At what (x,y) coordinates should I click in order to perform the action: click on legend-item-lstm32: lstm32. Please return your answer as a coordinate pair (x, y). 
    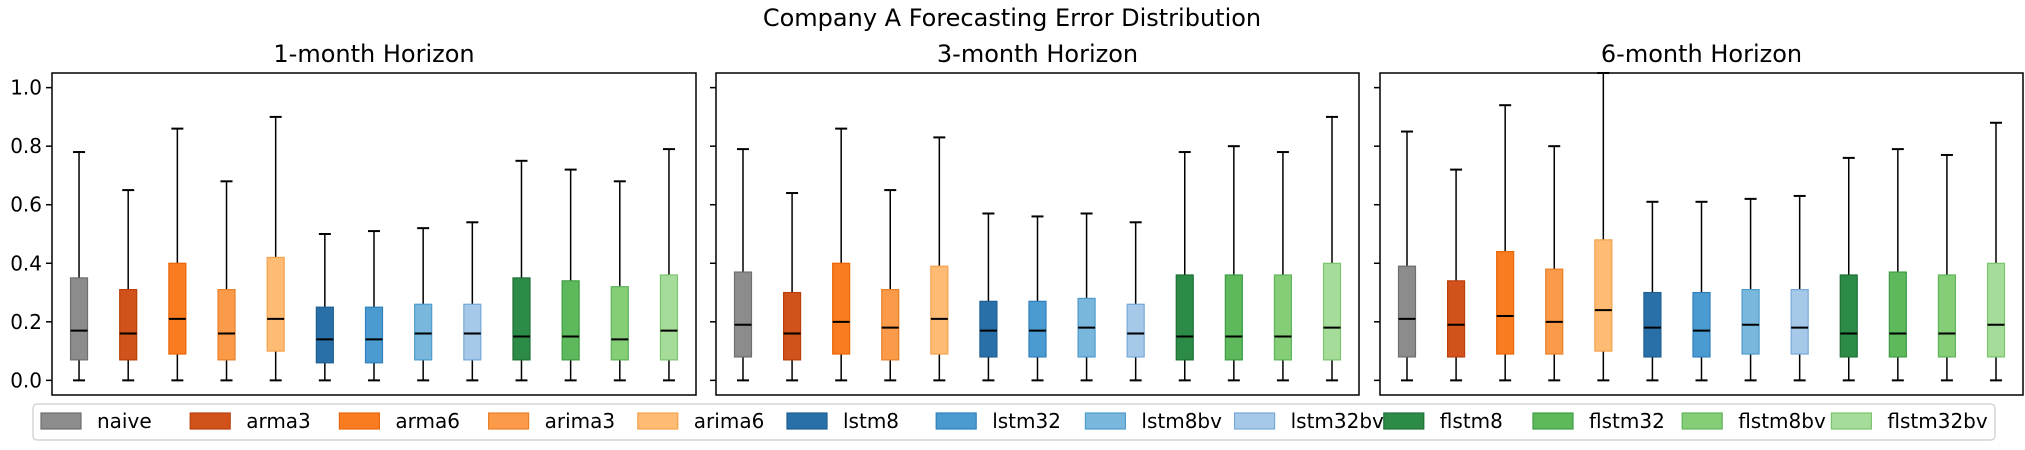
    Looking at the image, I should click on (998, 421).